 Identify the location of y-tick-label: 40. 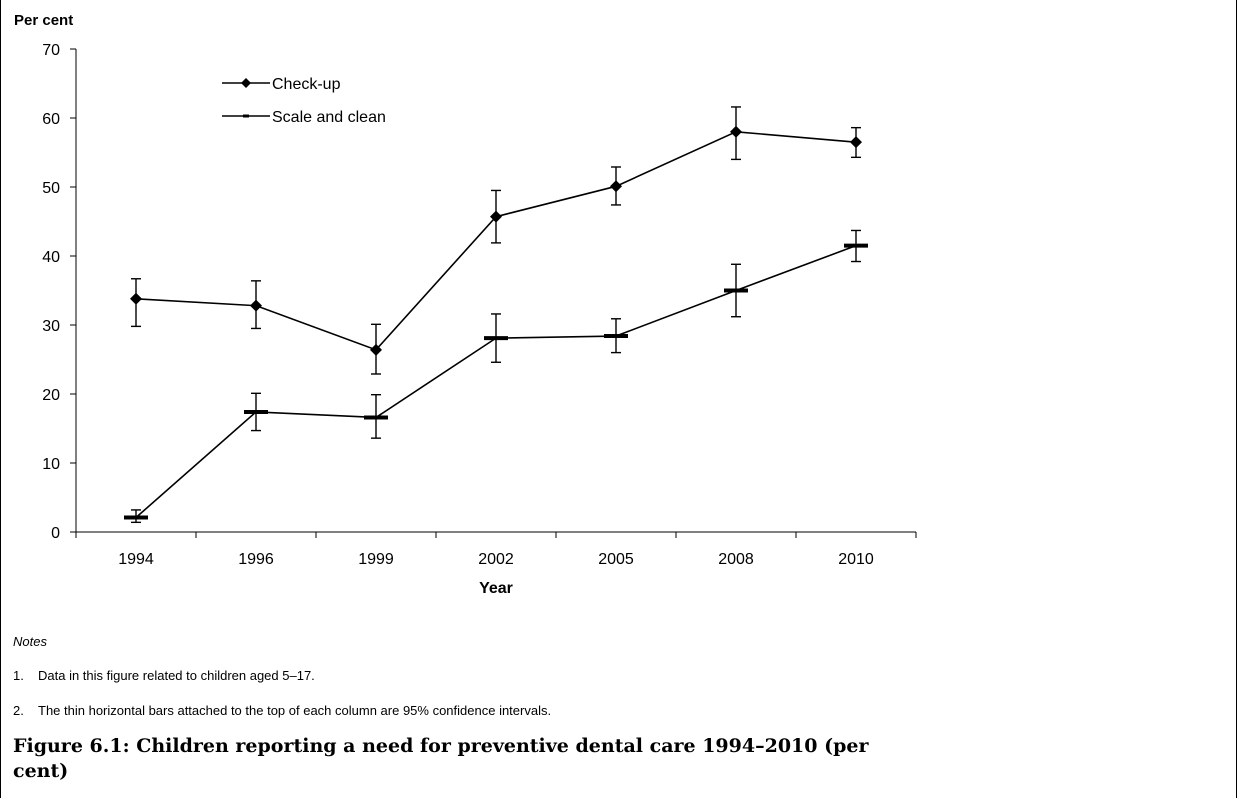
(51, 257).